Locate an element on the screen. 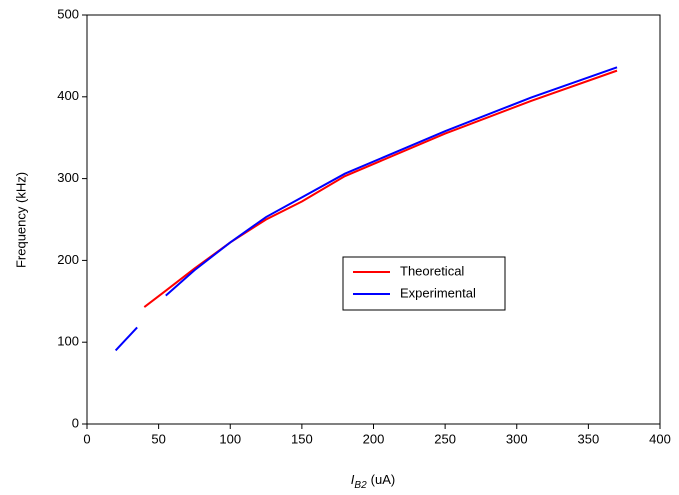  y-tick-label: 300 is located at coordinates (68, 177).